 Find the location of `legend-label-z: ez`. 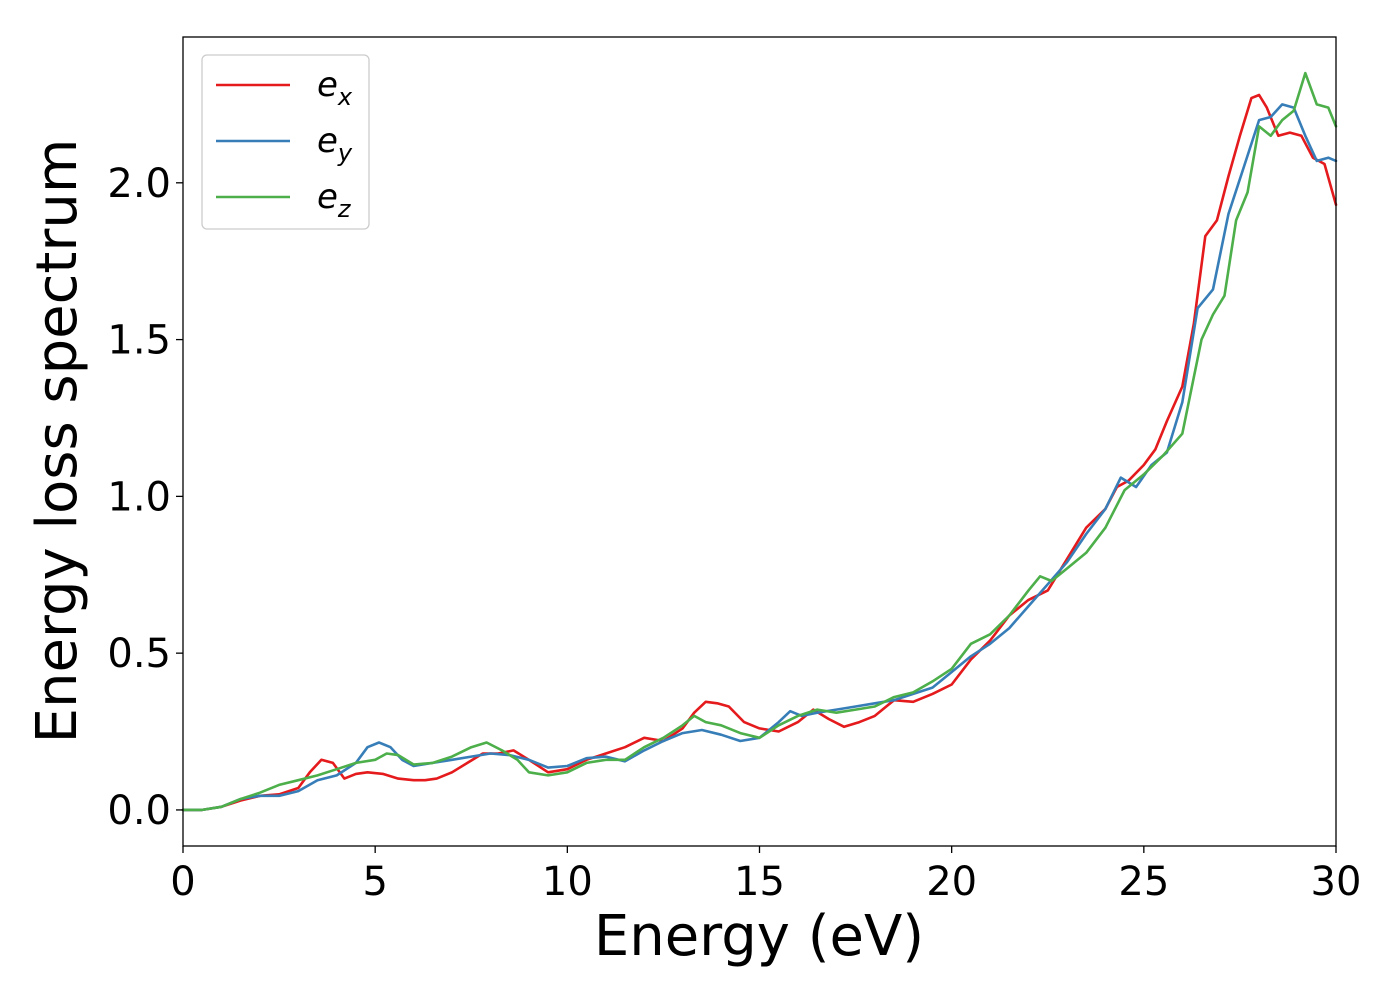

legend-label-z: ez is located at coordinates (334, 200).